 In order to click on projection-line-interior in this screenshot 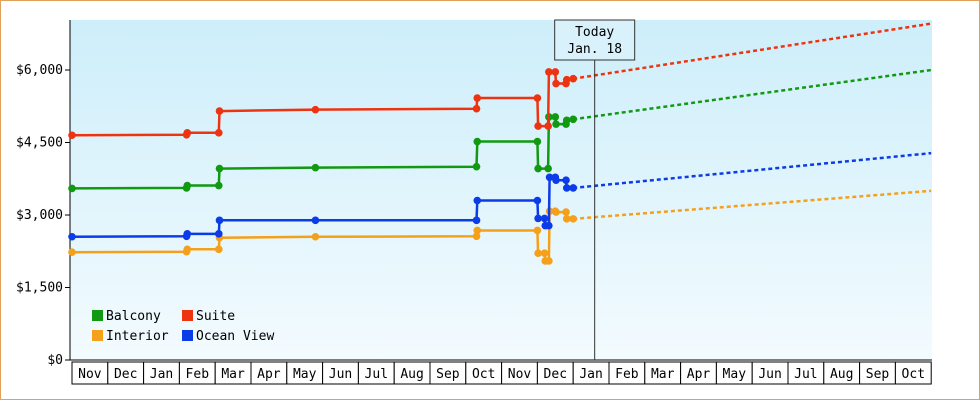, I will do `click(752, 205)`.